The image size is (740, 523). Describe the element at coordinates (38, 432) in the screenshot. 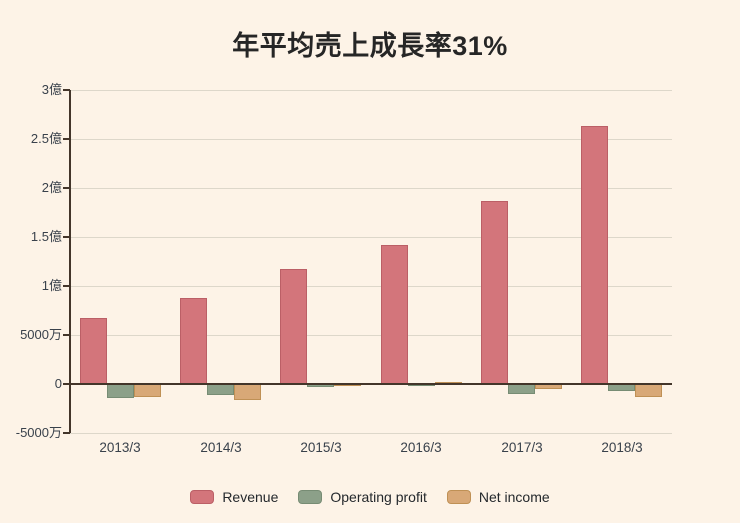

I see `y-tick-label: -5000万` at that location.